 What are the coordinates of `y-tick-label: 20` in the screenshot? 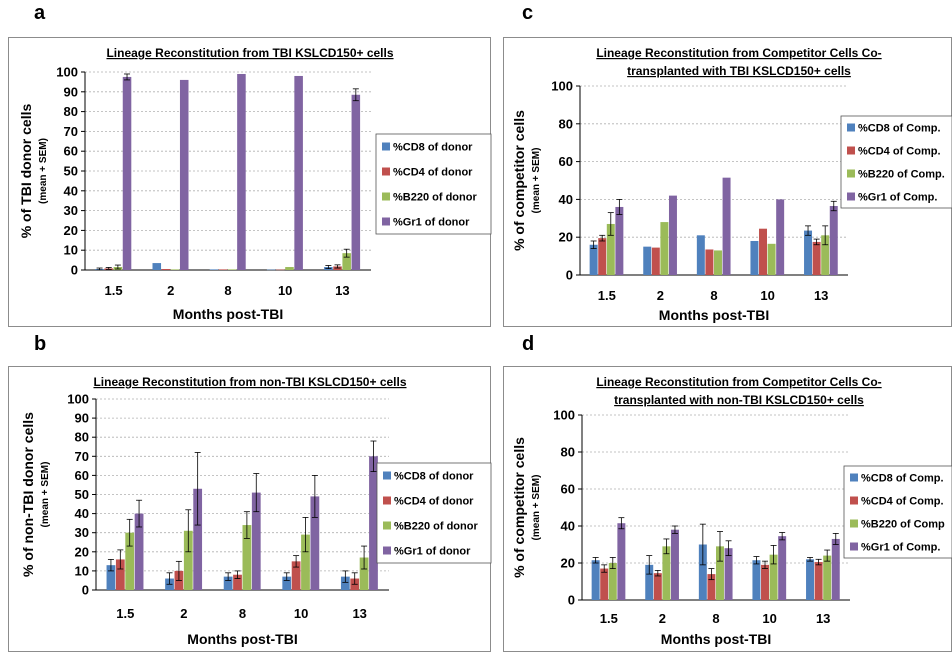 It's located at (71, 230).